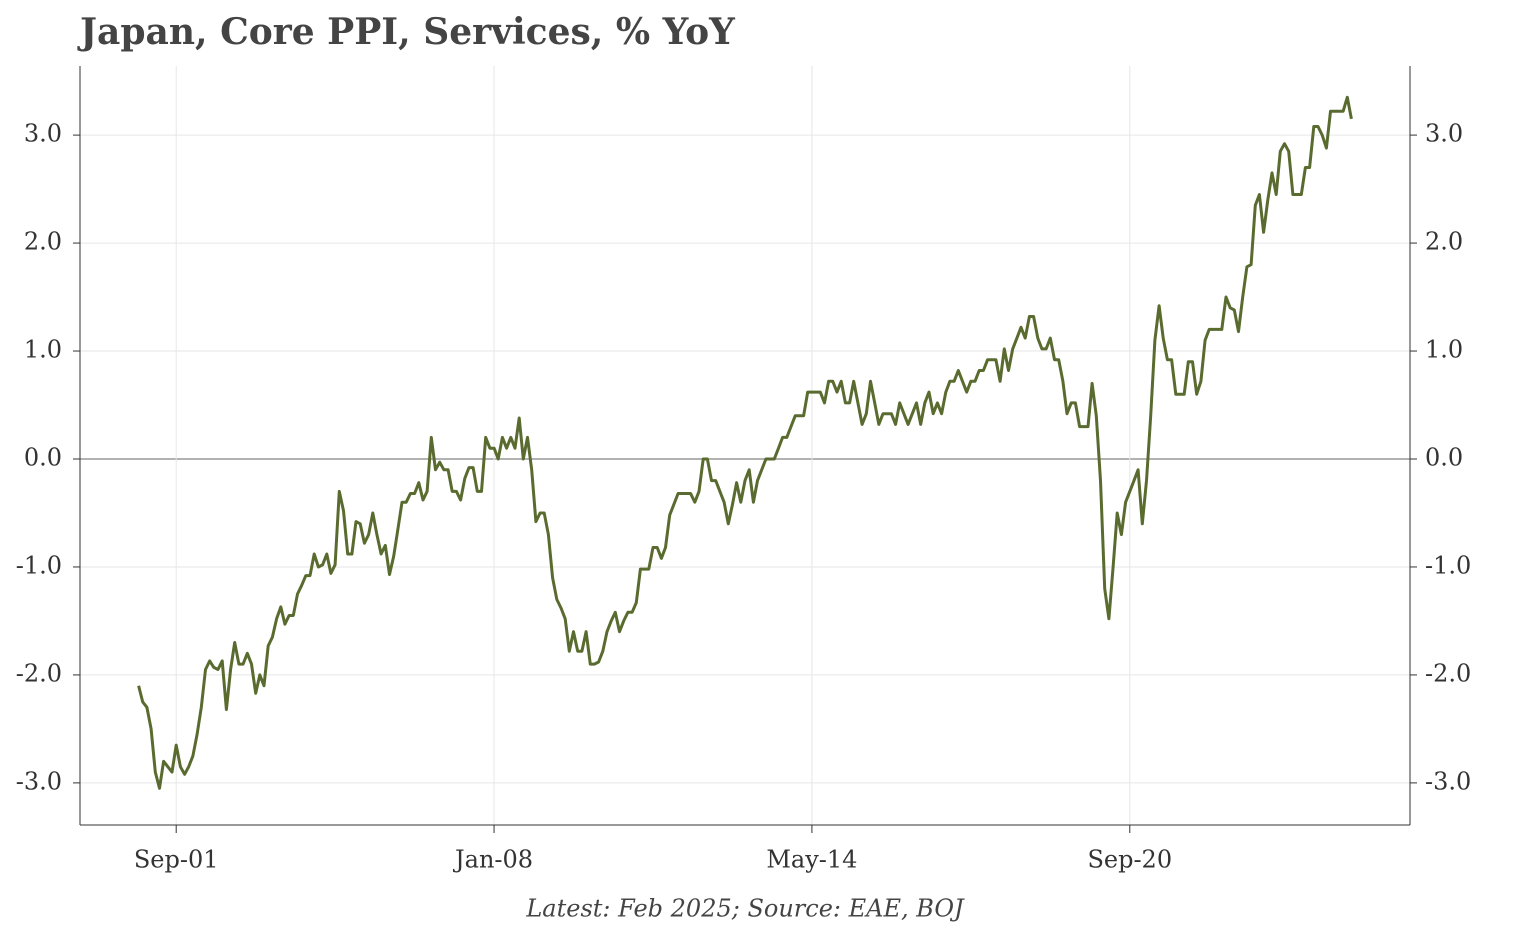 The image size is (1534, 930). Describe the element at coordinates (811, 860) in the screenshot. I see `x-tick-label: May-14` at that location.